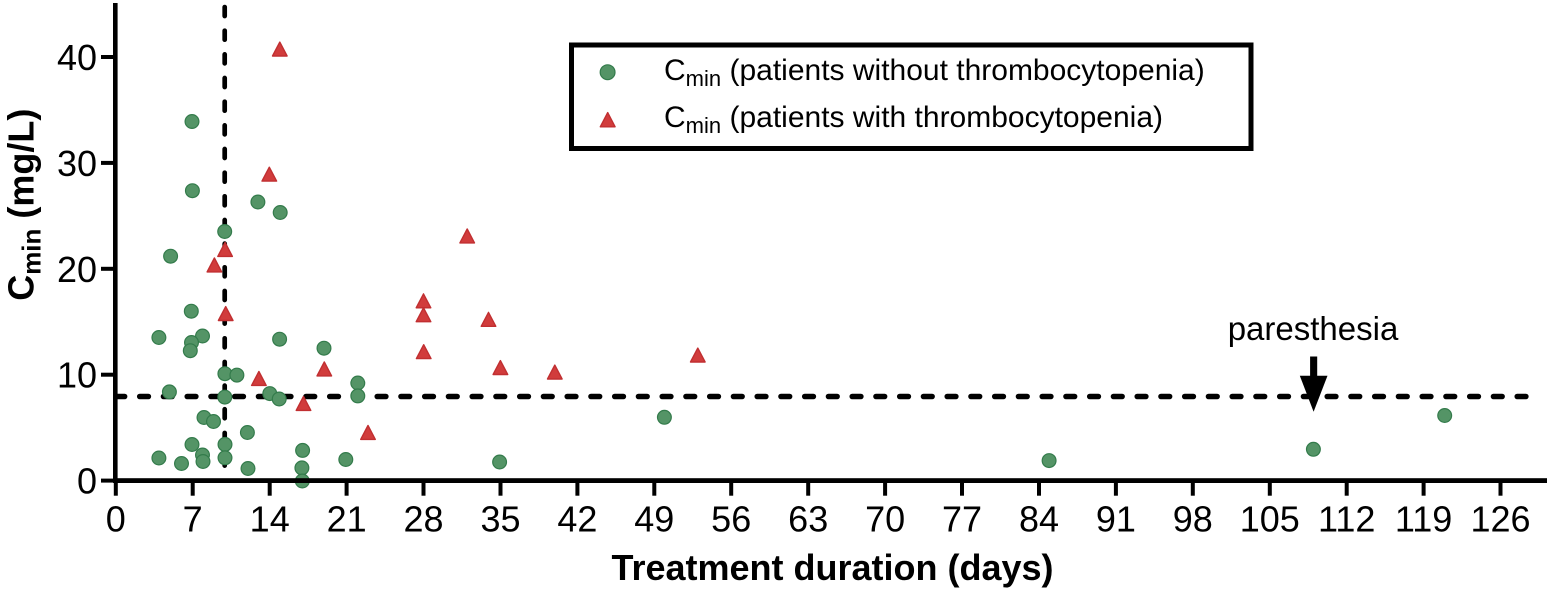 The width and height of the screenshot is (1549, 593). I want to click on svg-text: 30, so click(77, 163).